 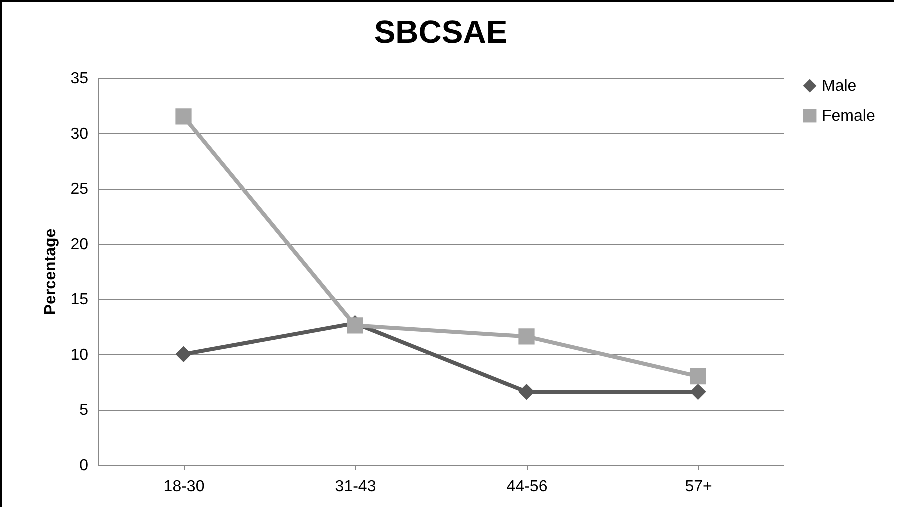 I want to click on x-tick-label: 31-43, so click(x=355, y=487).